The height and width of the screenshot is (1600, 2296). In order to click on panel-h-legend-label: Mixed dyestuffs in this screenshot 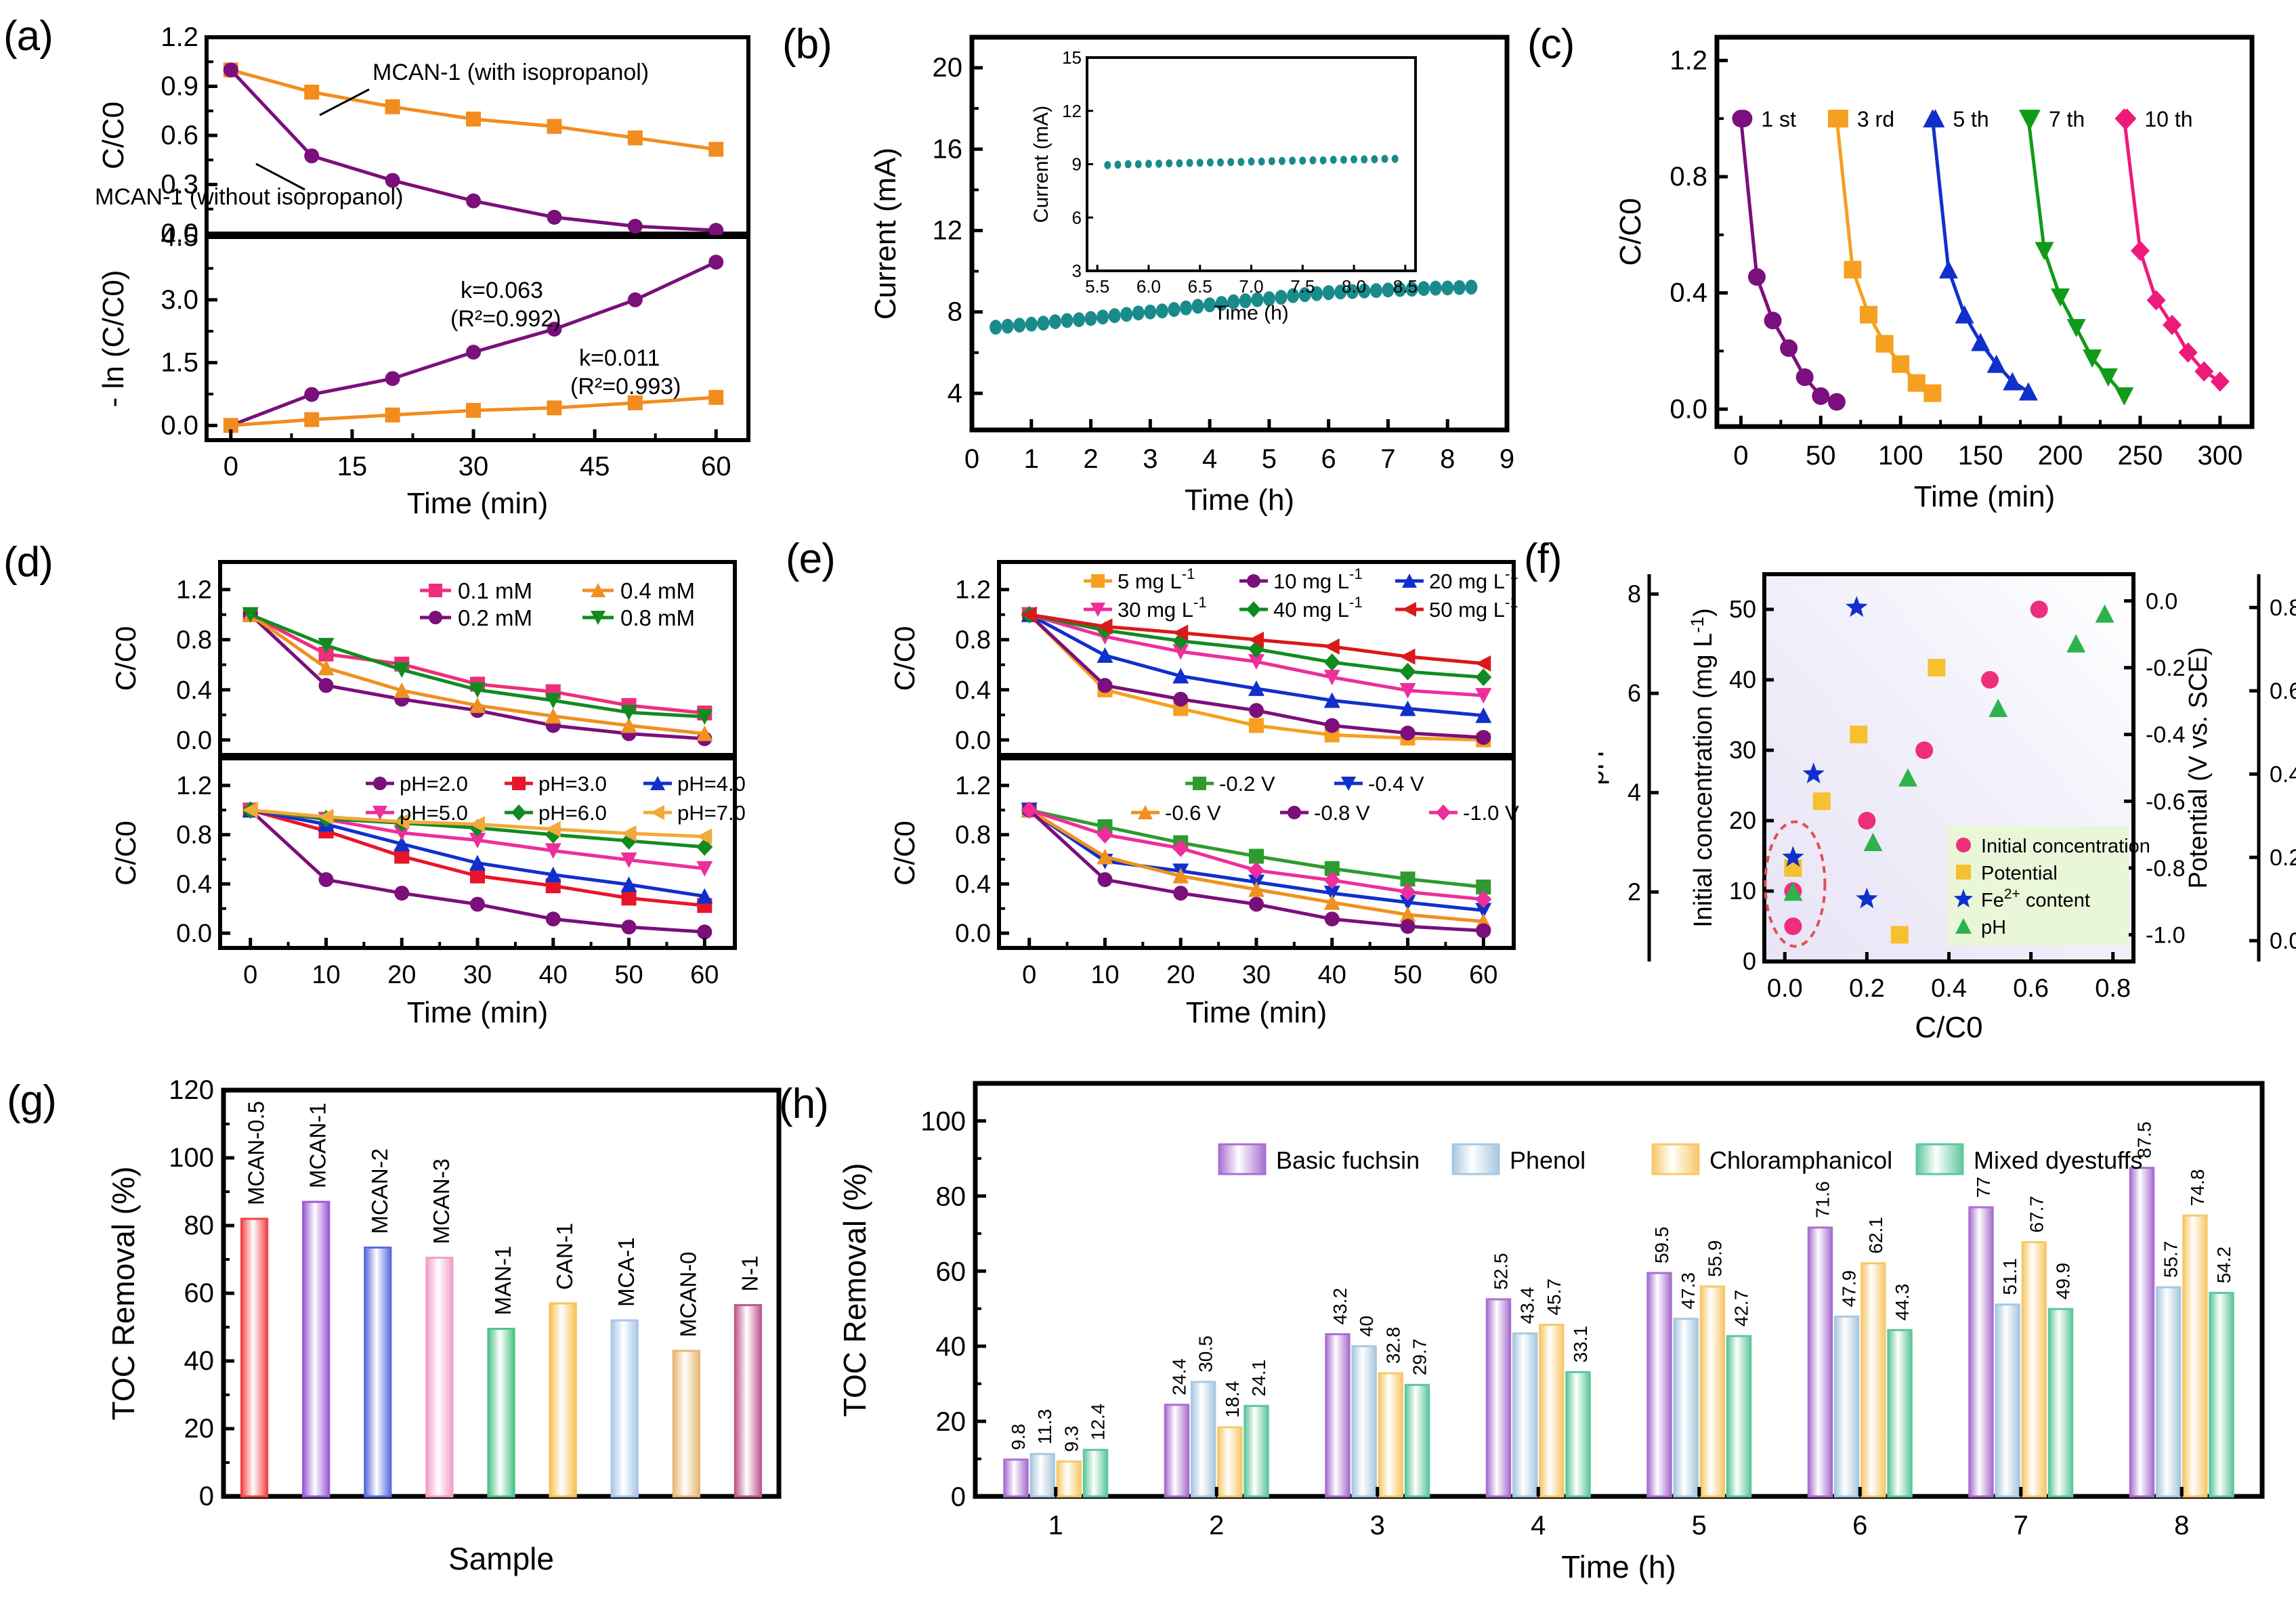, I will do `click(2058, 1160)`.